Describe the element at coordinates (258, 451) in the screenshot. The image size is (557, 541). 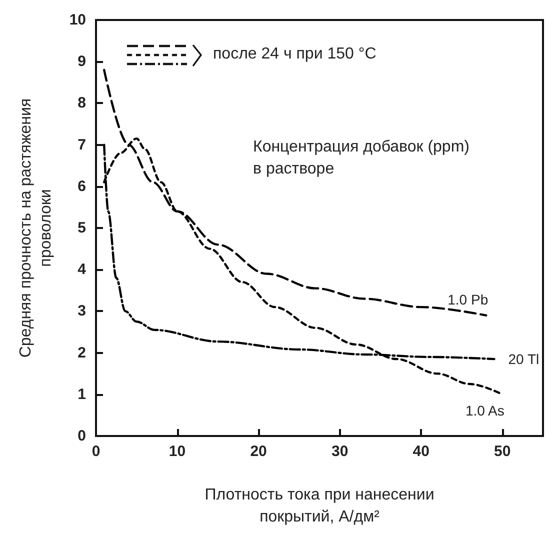
I see `x-tick-label: 20` at that location.